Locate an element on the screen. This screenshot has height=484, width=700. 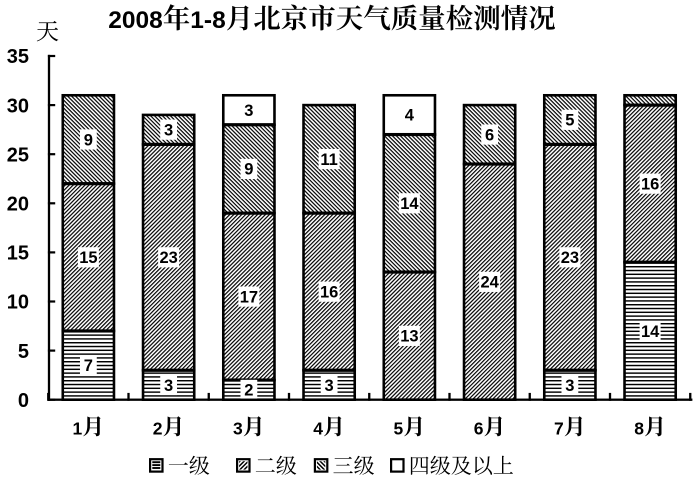
svg-text: 8 is located at coordinates (639, 428).